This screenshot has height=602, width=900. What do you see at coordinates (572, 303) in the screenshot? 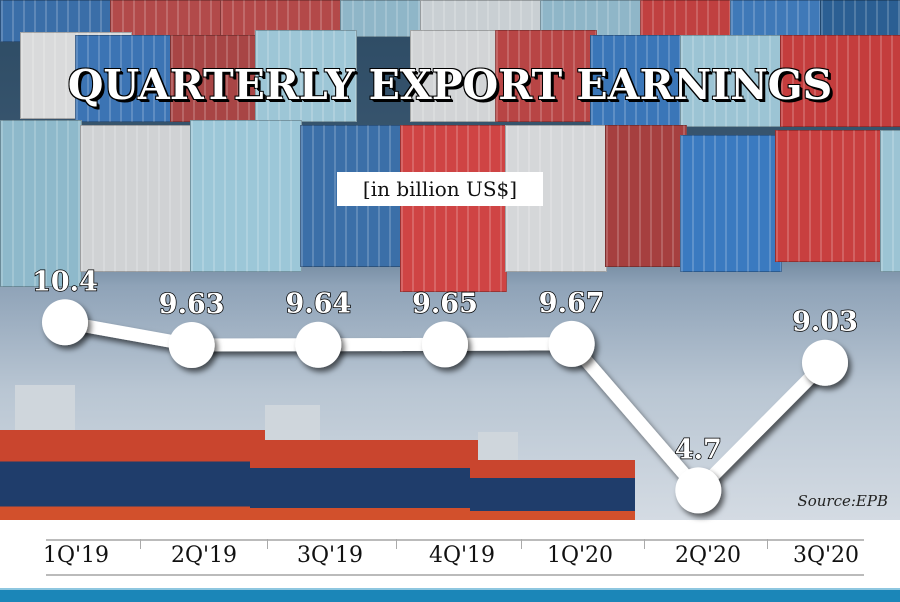
I see `data-label: 9.67` at bounding box center [572, 303].